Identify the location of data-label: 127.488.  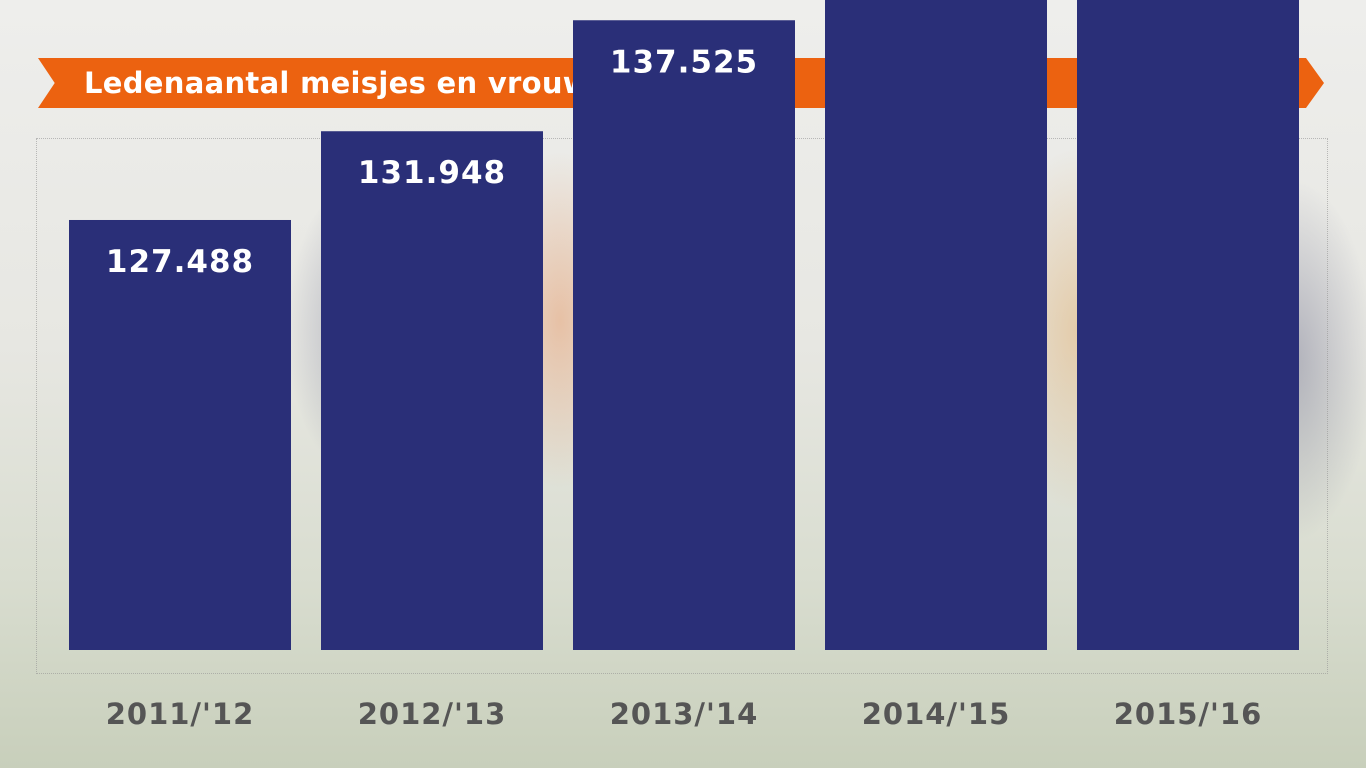
(180, 262).